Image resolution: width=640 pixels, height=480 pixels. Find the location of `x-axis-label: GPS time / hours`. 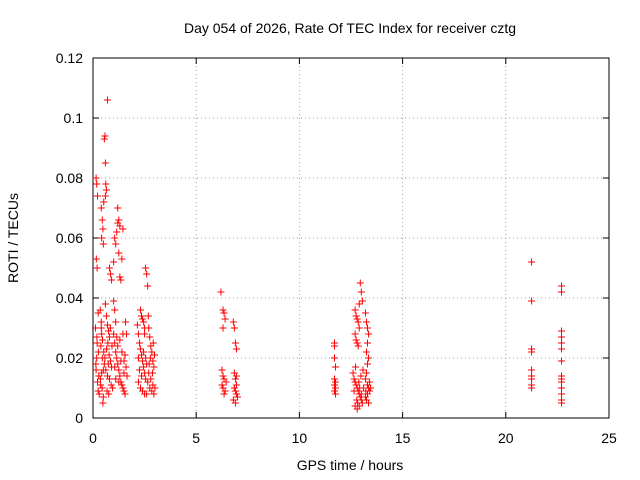

x-axis-label: GPS time / hours is located at coordinates (350, 465).